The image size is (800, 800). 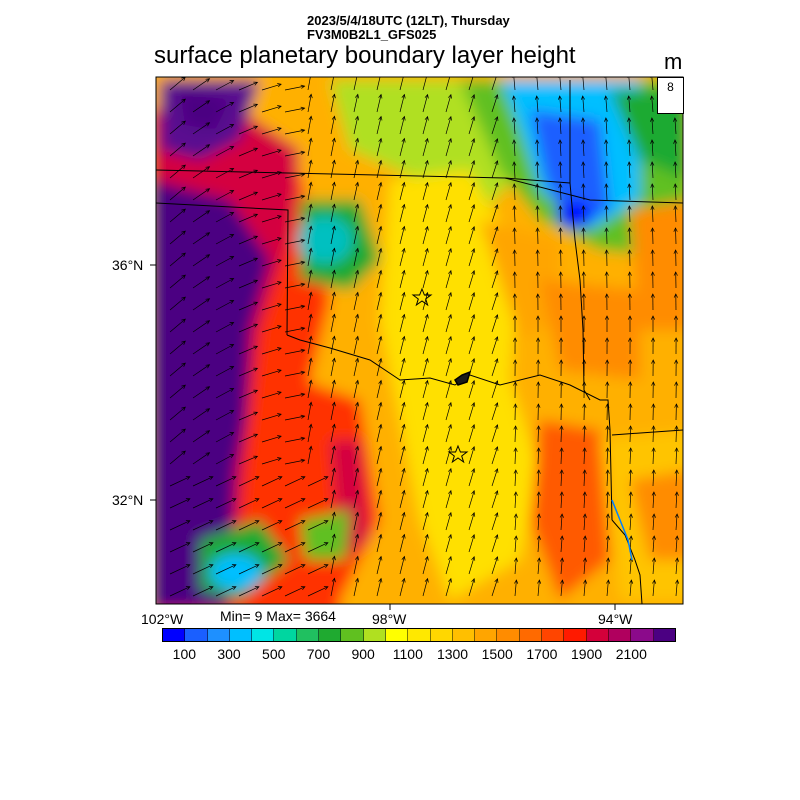 I want to click on colorbar, so click(x=419, y=635).